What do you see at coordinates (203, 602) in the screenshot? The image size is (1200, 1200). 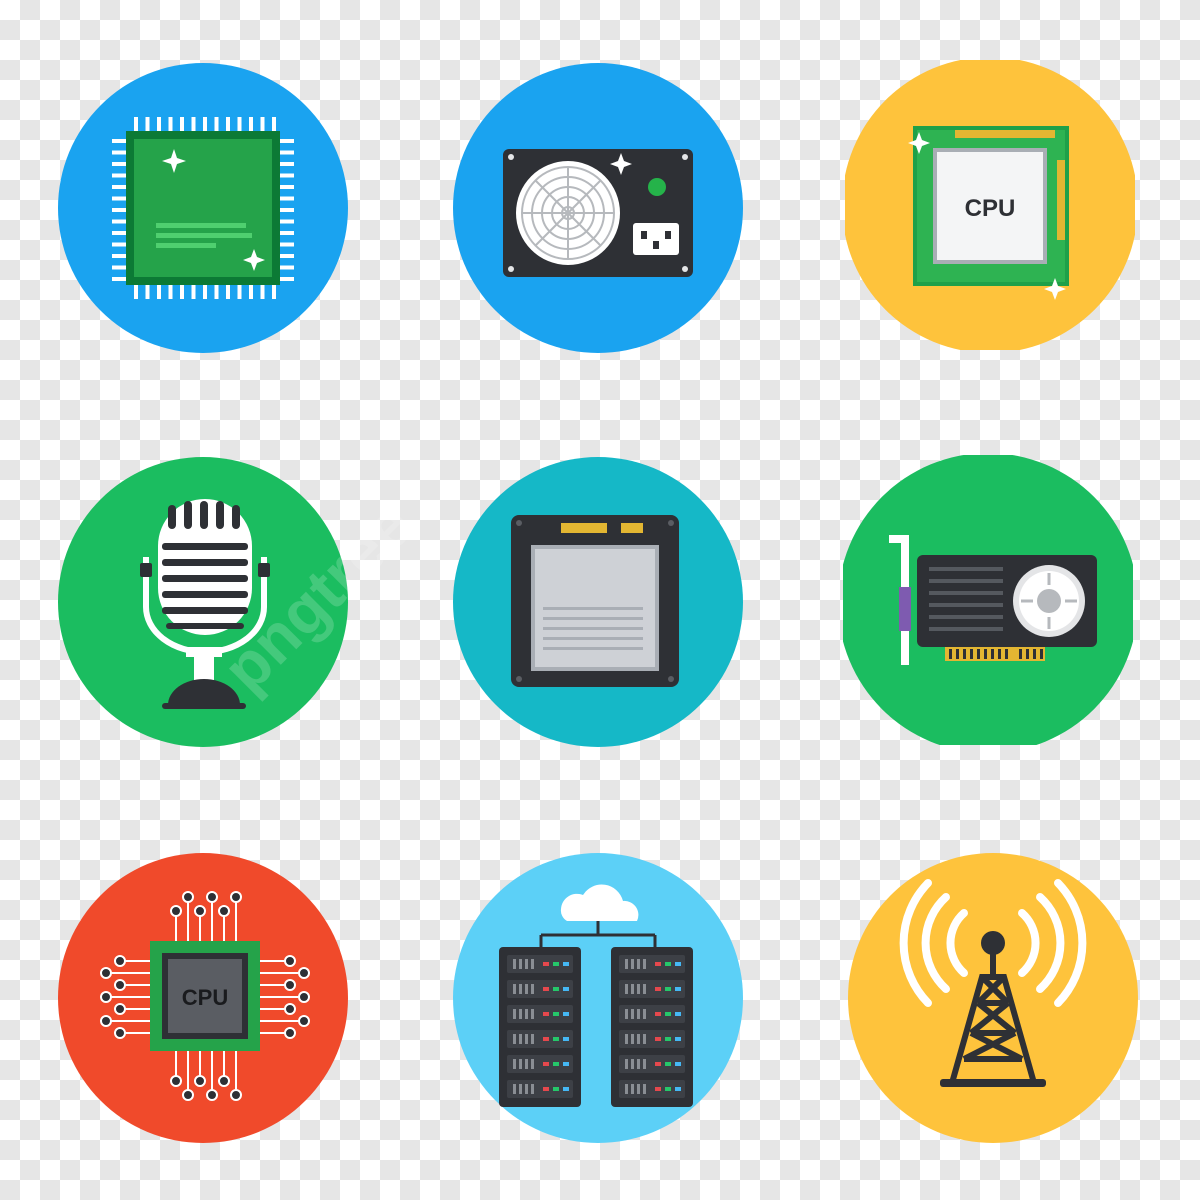 I see `microphone-icon` at bounding box center [203, 602].